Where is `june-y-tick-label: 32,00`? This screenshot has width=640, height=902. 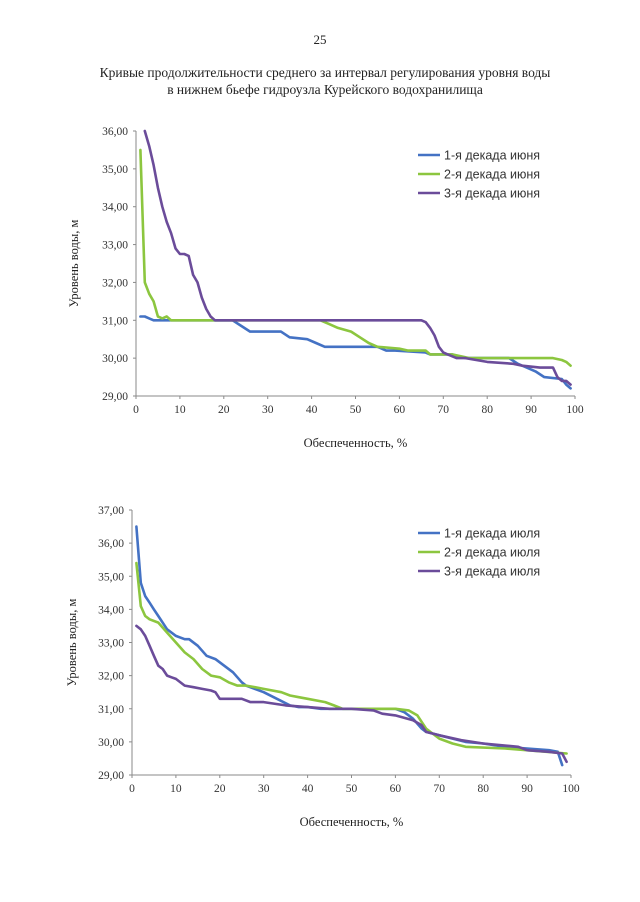 june-y-tick-label: 32,00 is located at coordinates (115, 283).